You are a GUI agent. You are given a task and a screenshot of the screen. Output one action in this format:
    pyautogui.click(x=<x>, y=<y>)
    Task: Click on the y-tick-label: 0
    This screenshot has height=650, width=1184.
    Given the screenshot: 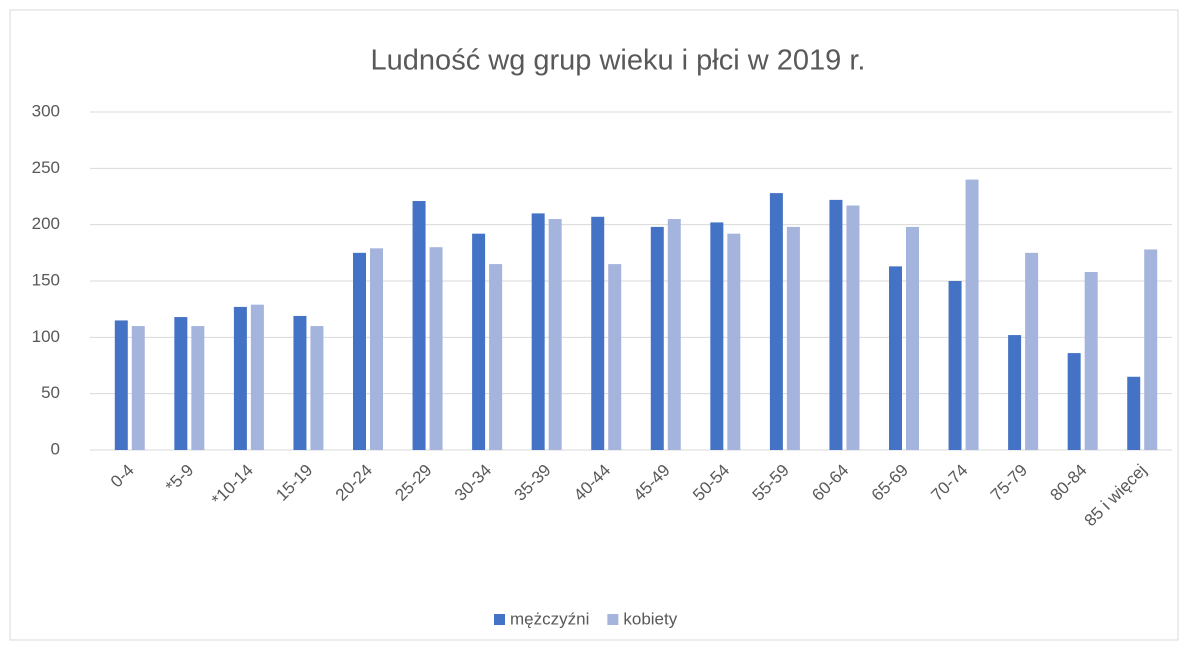 What is the action you would take?
    pyautogui.click(x=55, y=448)
    